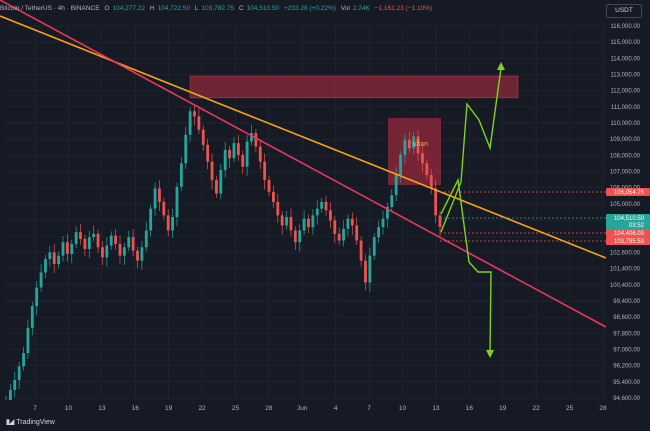 The width and height of the screenshot is (650, 431). What do you see at coordinates (354, 87) in the screenshot?
I see `resistance-zone` at bounding box center [354, 87].